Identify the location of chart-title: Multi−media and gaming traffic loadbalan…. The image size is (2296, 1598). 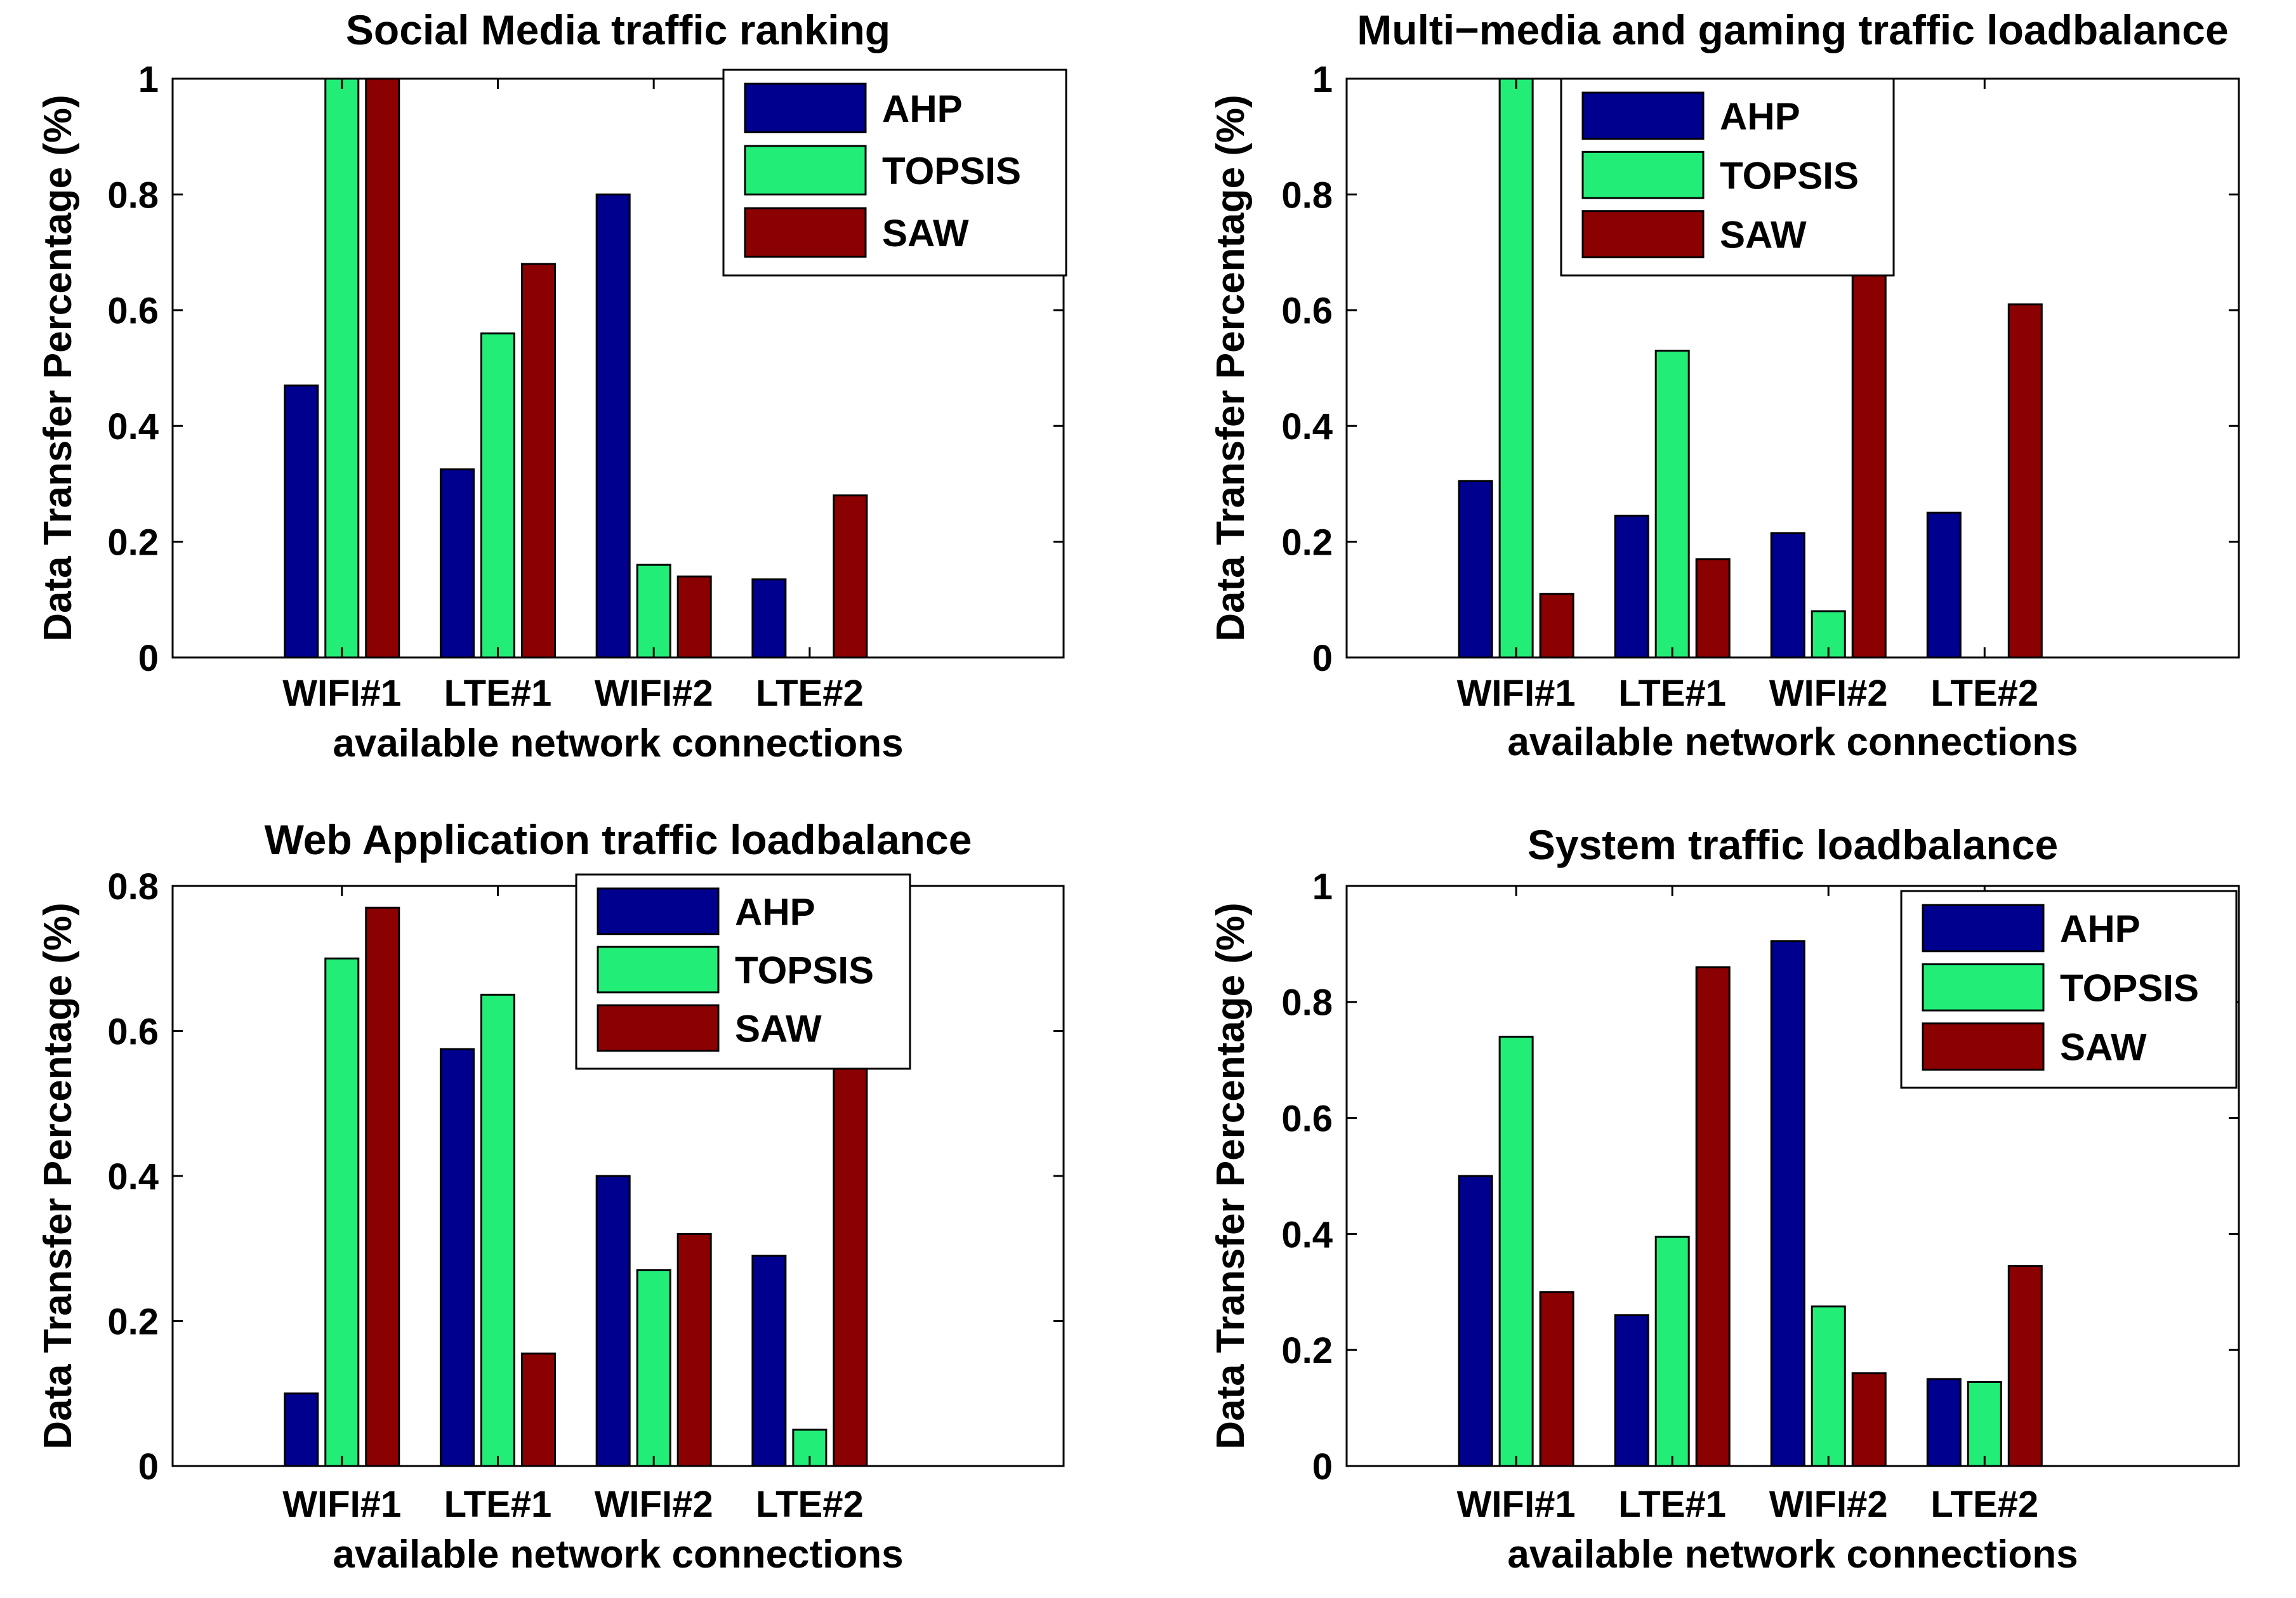
(1793, 30).